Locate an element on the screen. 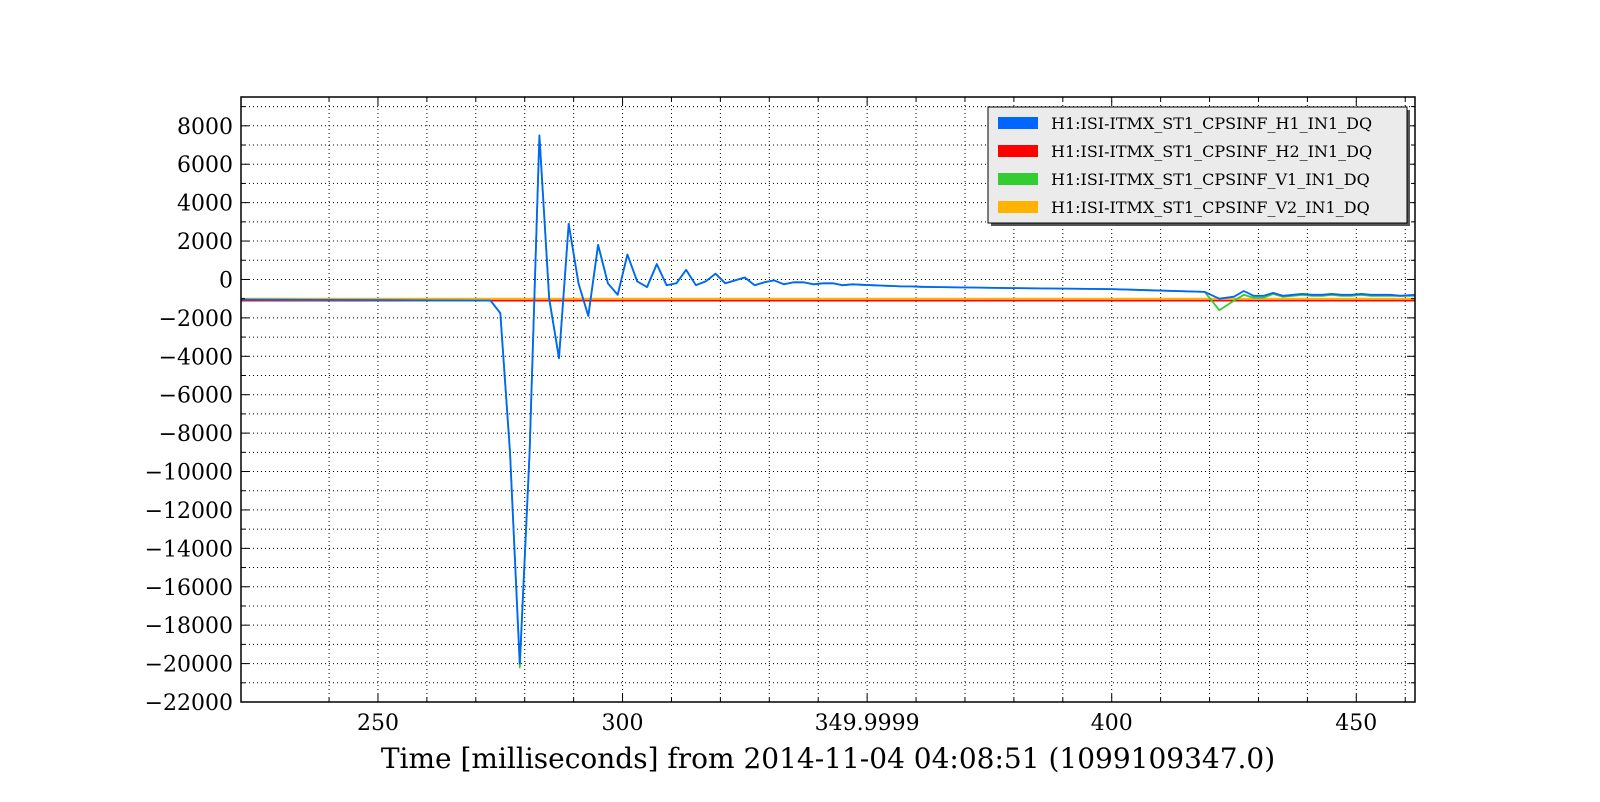 The width and height of the screenshot is (1600, 802). y-tick-label: −4000 is located at coordinates (196, 357).